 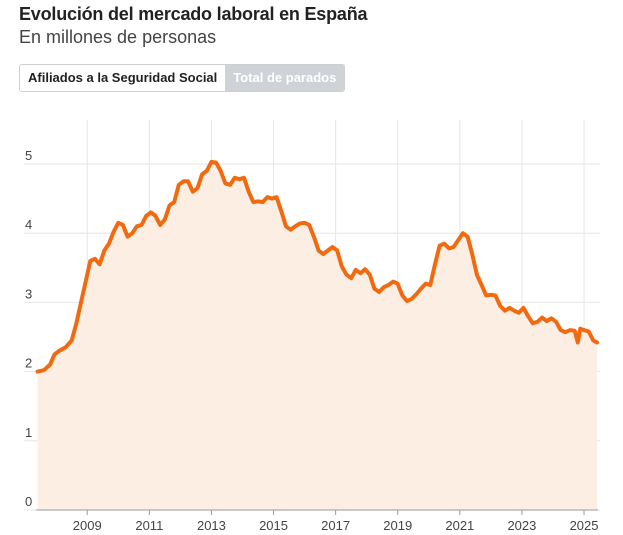 I want to click on y-tick-label: 2, so click(x=28, y=363).